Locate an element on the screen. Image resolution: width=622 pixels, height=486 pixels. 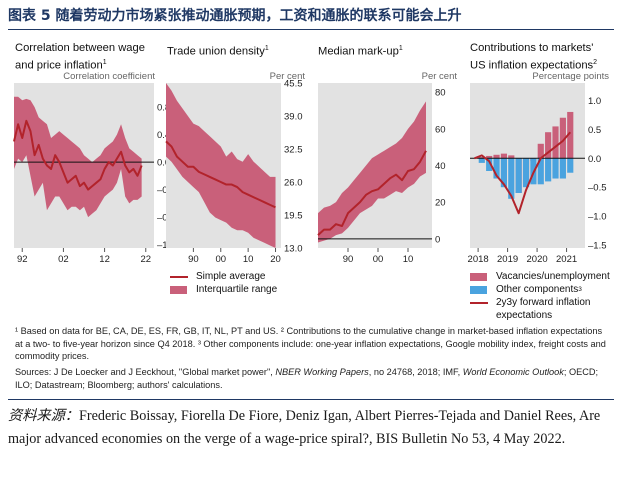
panel1-simple-average-line is located at coordinates (78, 155).